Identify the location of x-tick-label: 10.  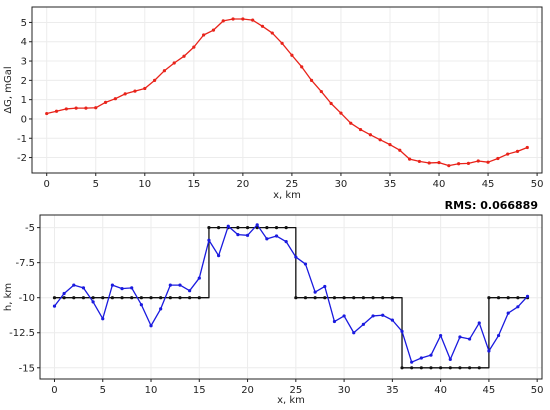
(151, 390).